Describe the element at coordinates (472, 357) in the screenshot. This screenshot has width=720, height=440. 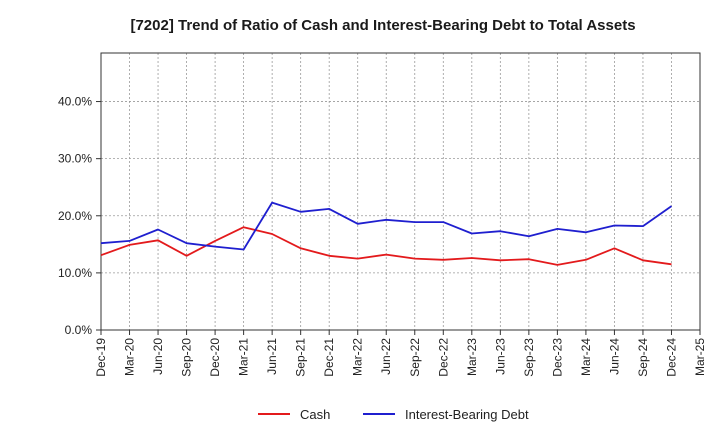
I see `x-tick-label: Mar-23` at that location.